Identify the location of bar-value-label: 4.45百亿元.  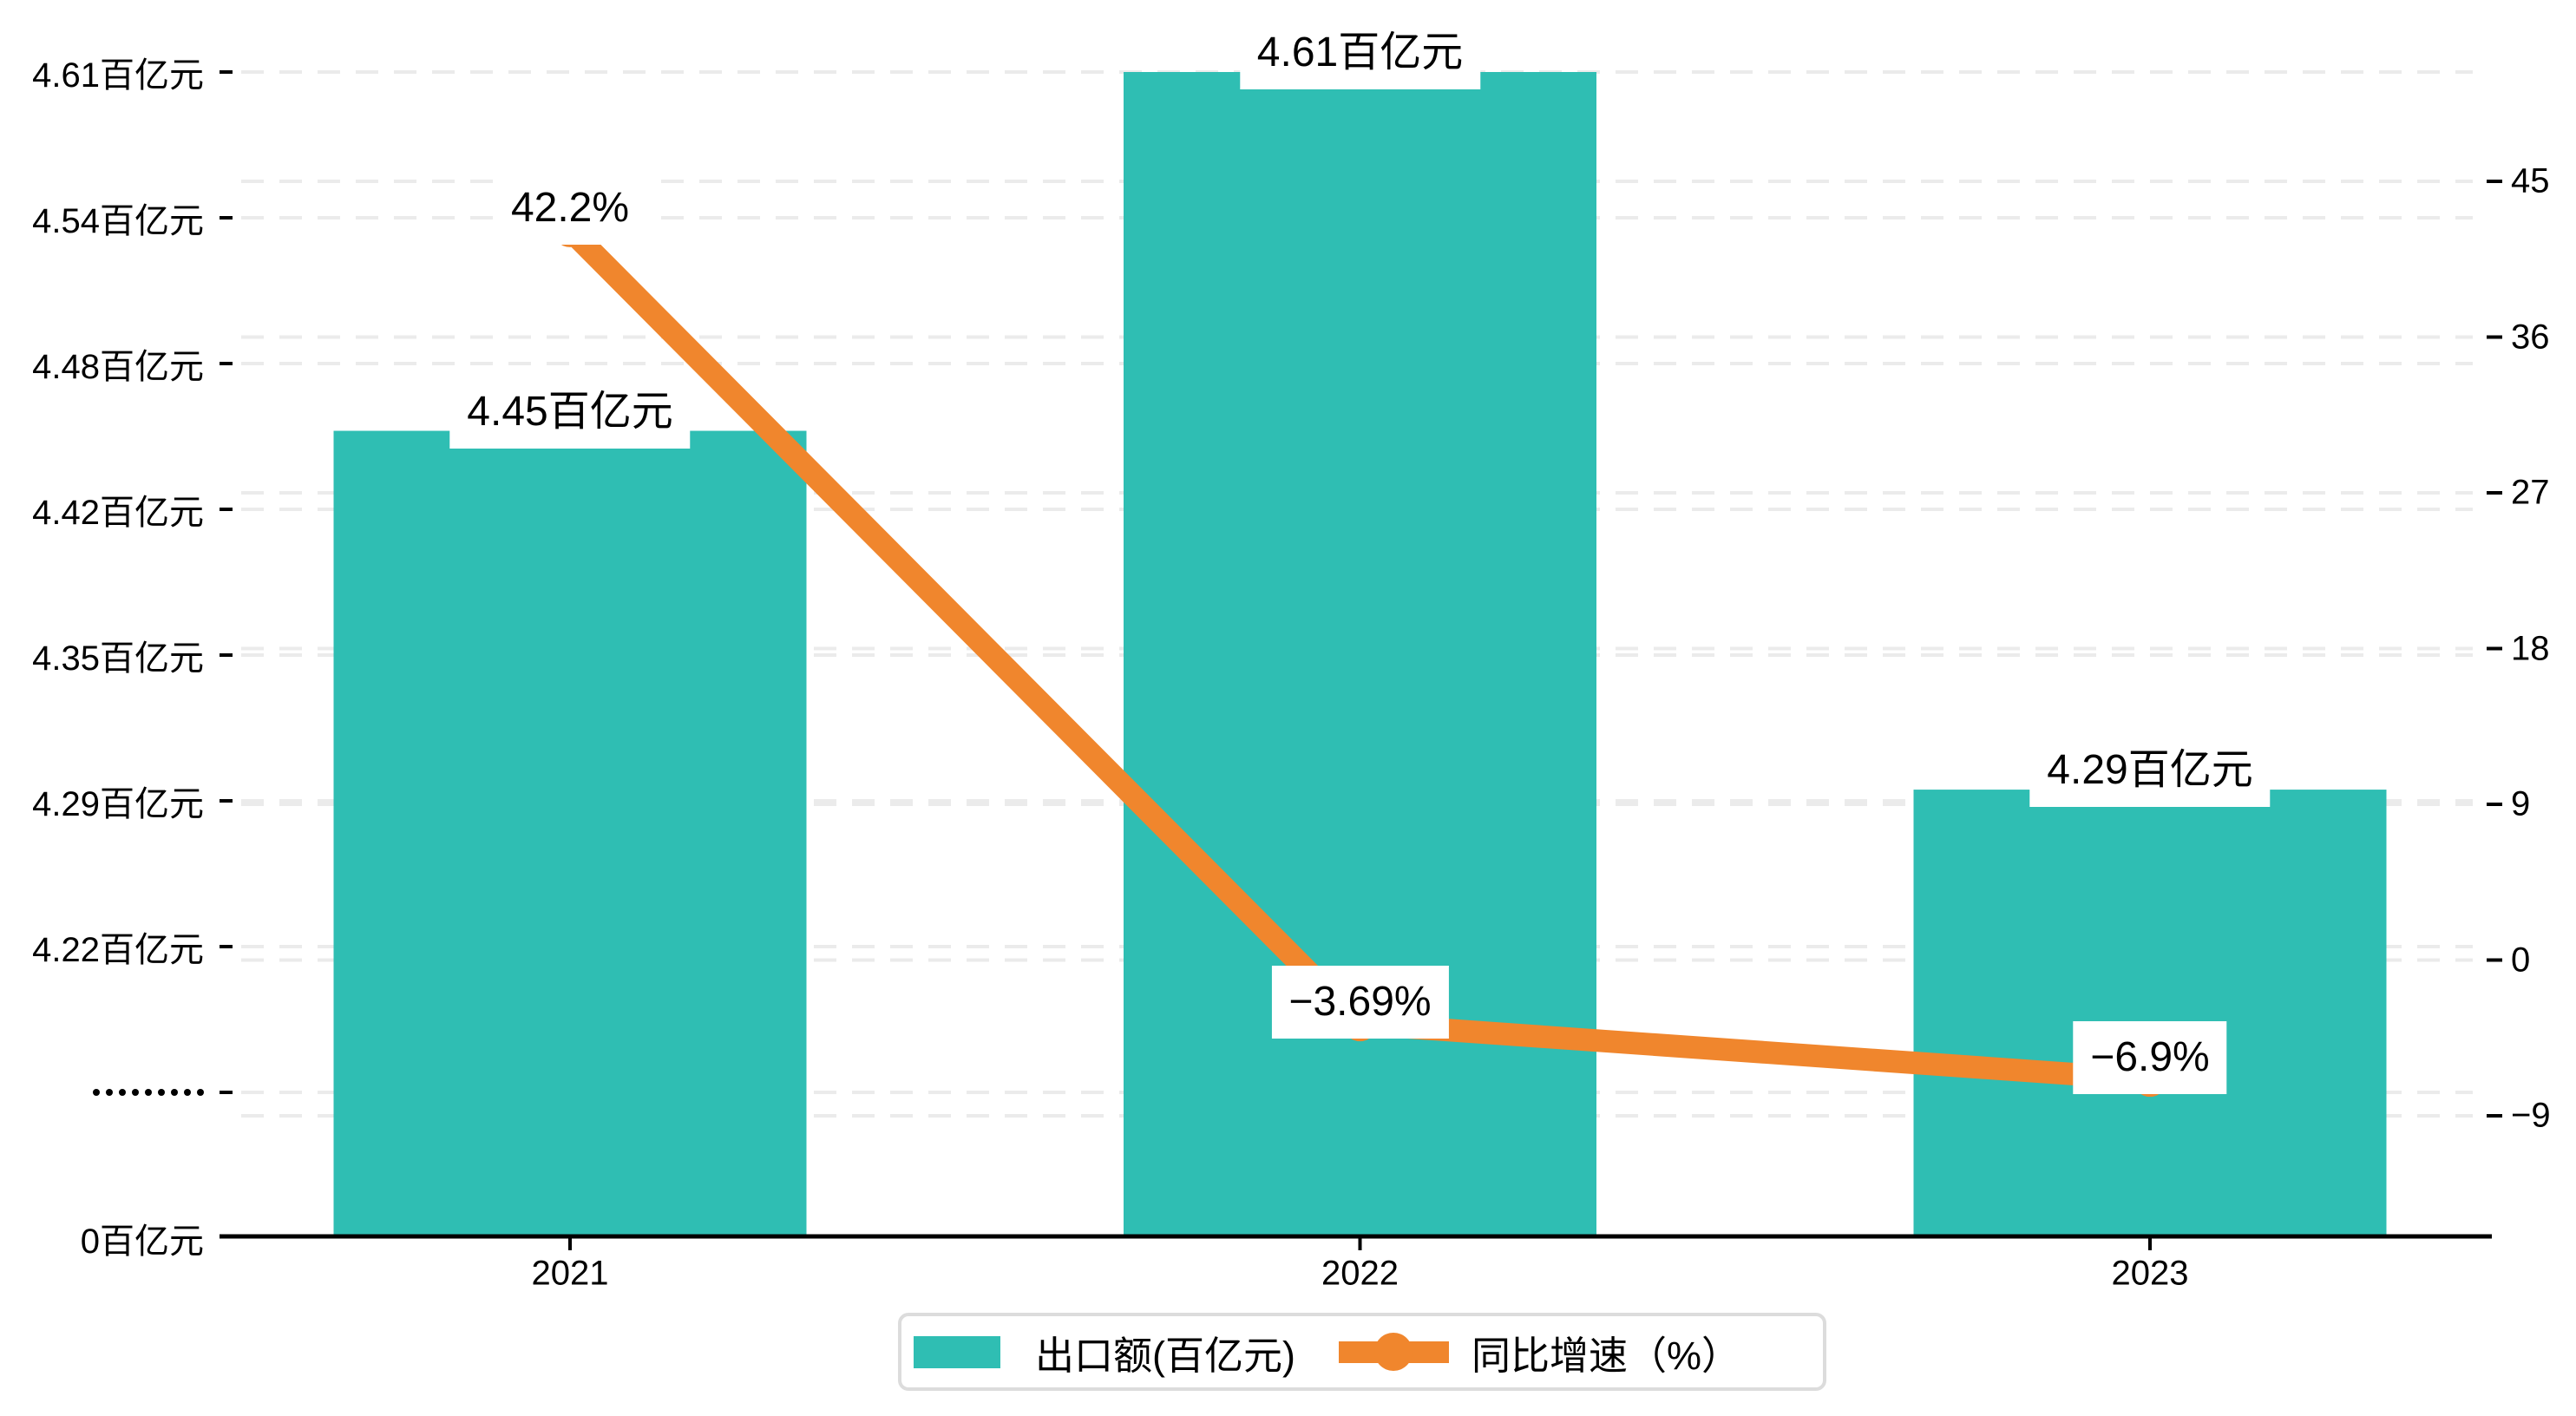
(570, 412).